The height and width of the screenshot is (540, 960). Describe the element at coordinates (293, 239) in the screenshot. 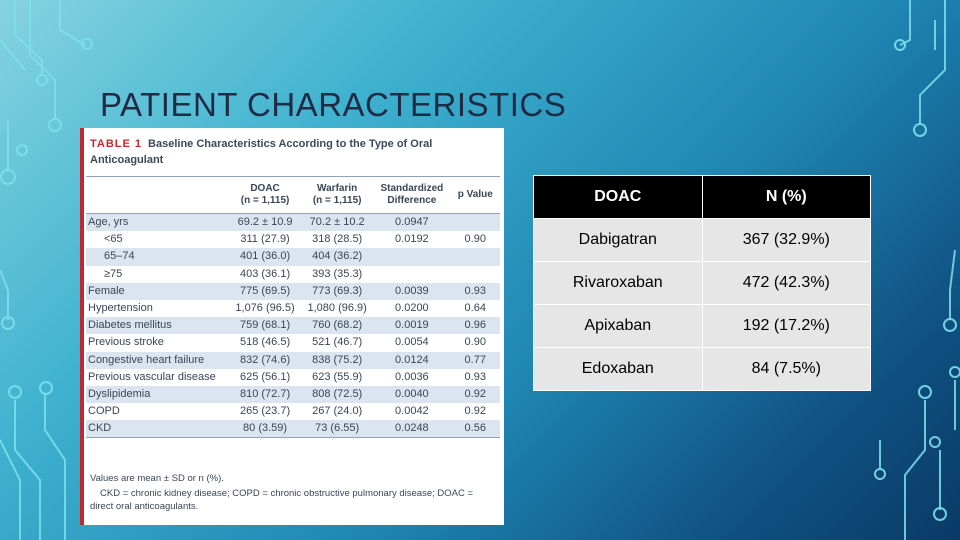

I see `table-row: <65 311 (27.9) 318 (28.5) 0.0192 0.90` at that location.